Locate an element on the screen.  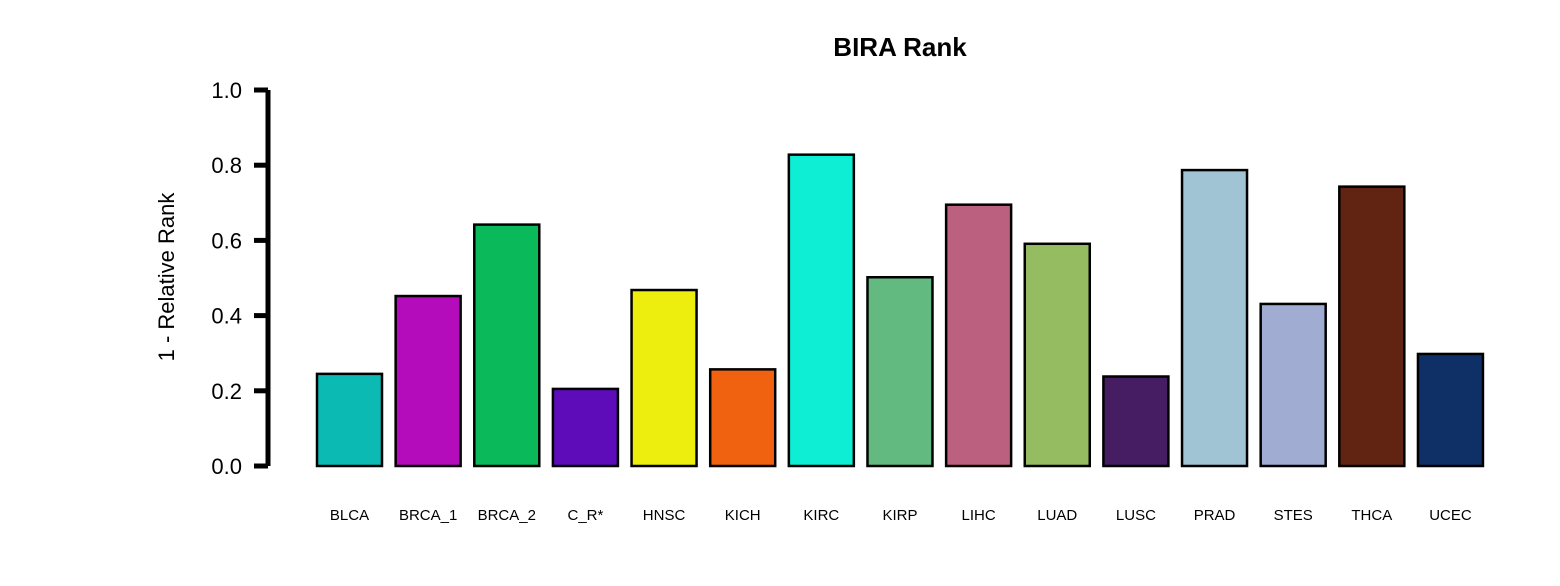
x-tick-label: BRCA_1 is located at coordinates (428, 515).